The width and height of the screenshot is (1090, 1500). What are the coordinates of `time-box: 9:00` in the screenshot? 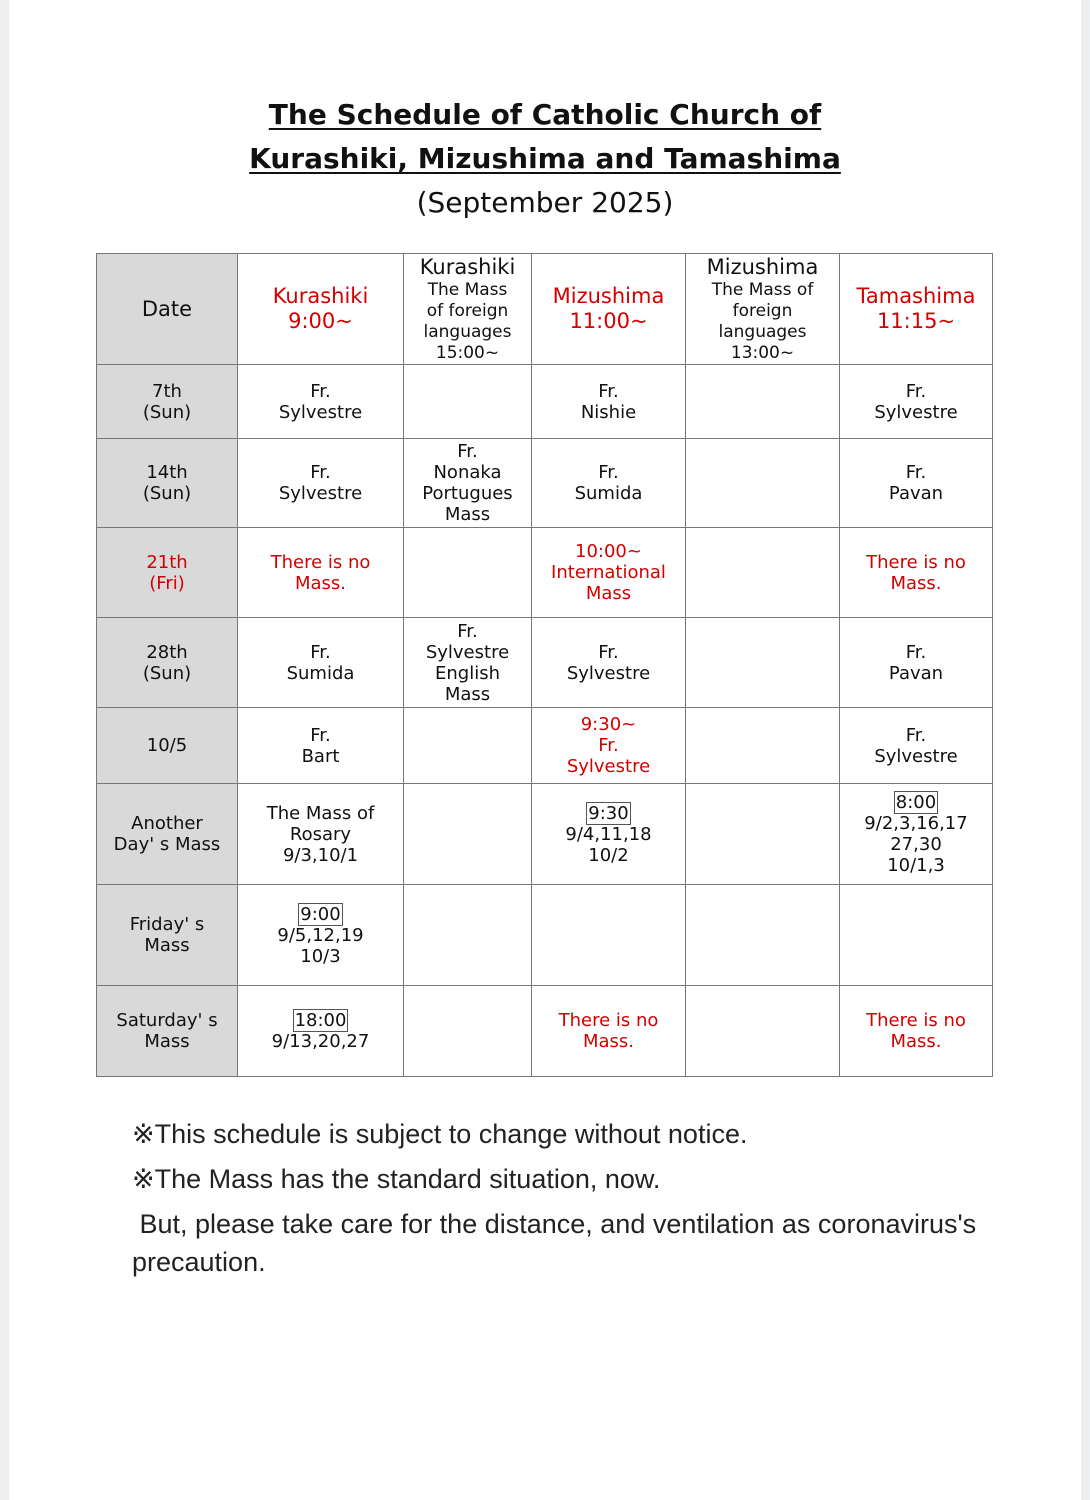 It's located at (320, 914).